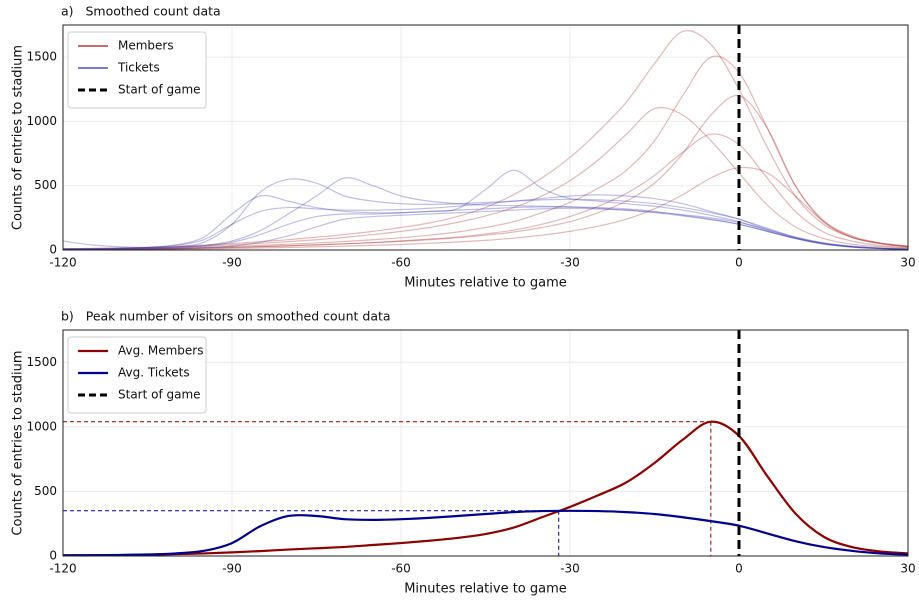 This screenshot has width=919, height=606. Describe the element at coordinates (141, 11) in the screenshot. I see `chart-title: a) Smoothed count data` at that location.